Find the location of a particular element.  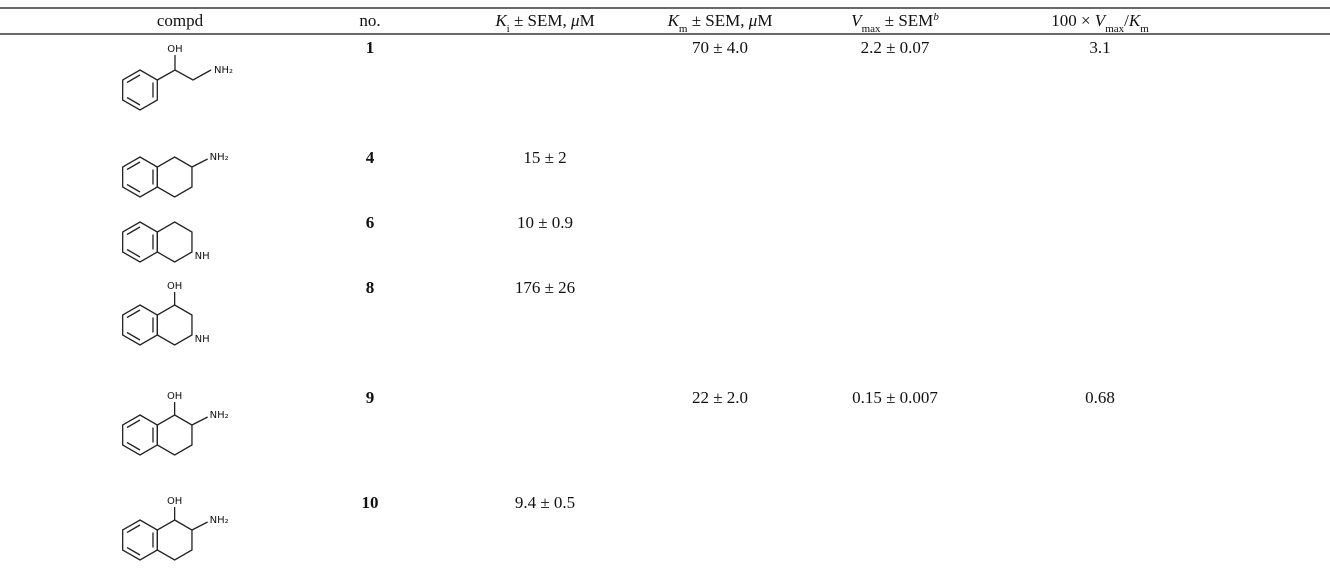

cell-km: 22 ± 2.0 is located at coordinates (720, 397).